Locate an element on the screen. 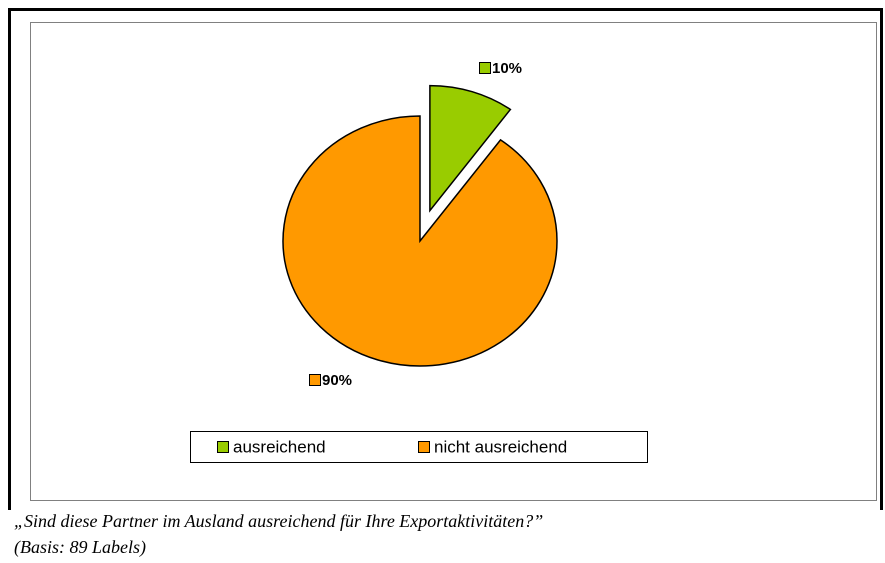 The height and width of the screenshot is (563, 885). legend-label: nicht ausreichend is located at coordinates (500, 446).